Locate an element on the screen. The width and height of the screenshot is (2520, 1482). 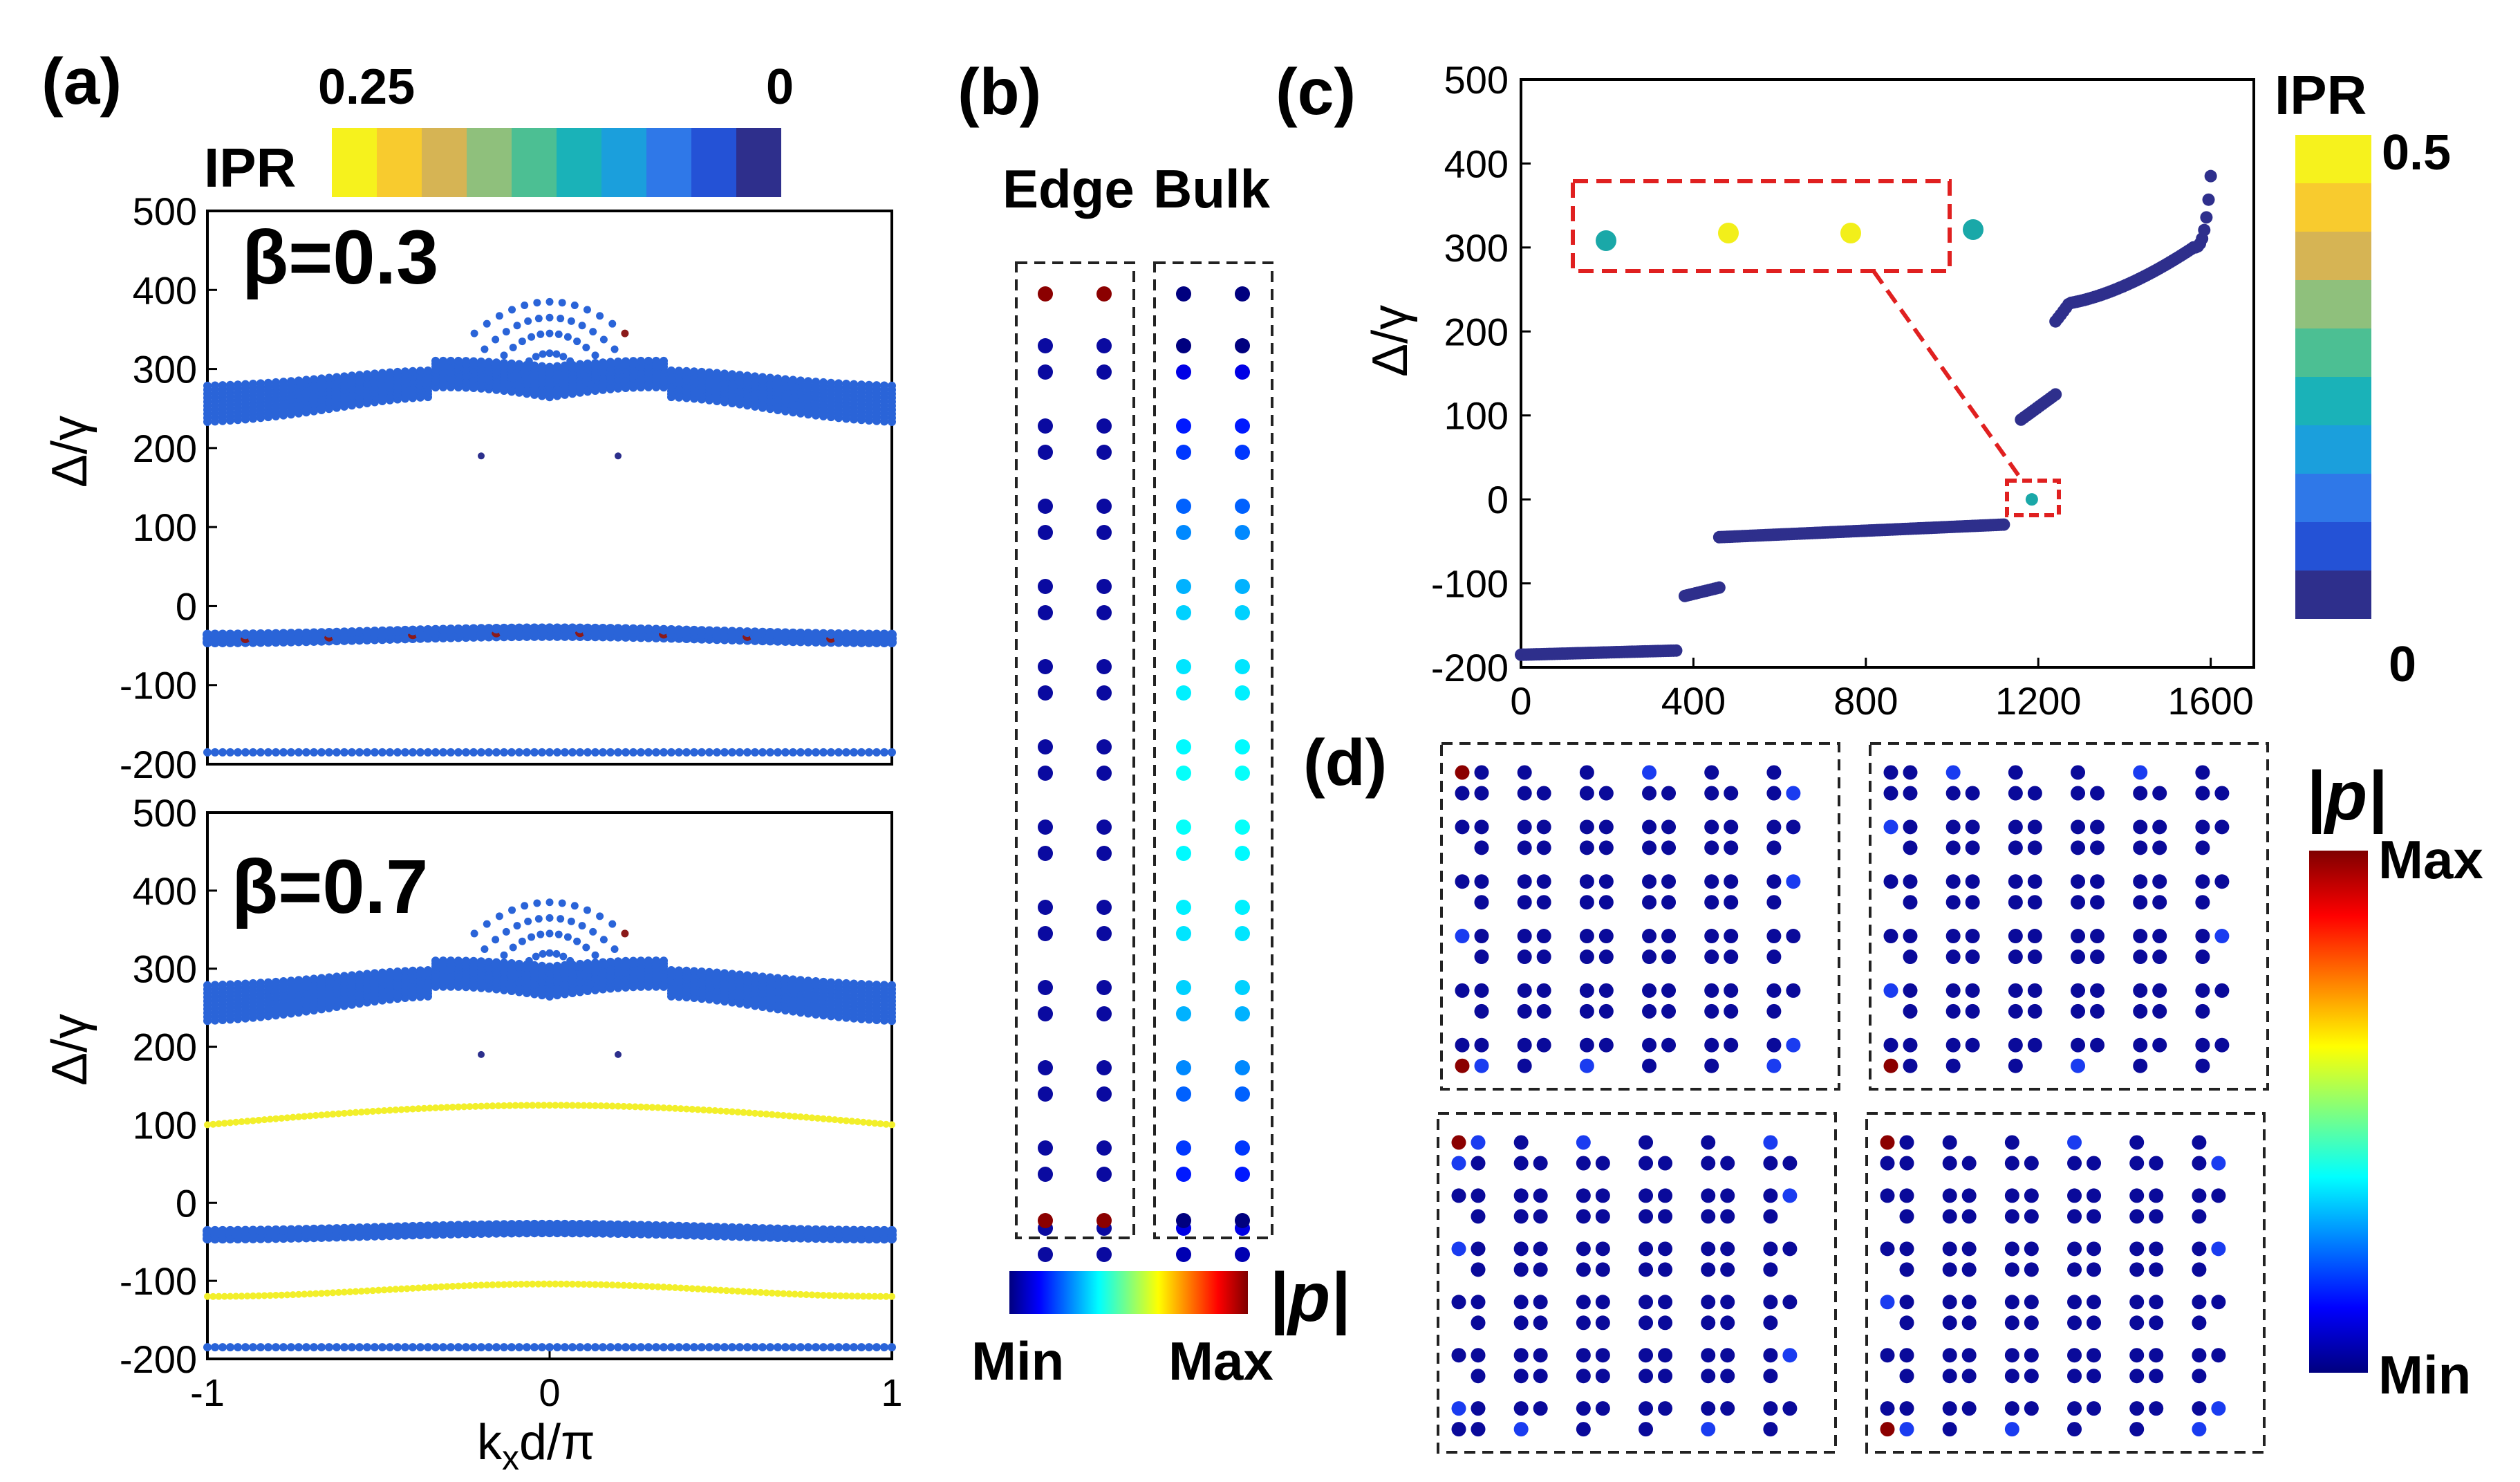
gap-state-point is located at coordinates (481, 1054).